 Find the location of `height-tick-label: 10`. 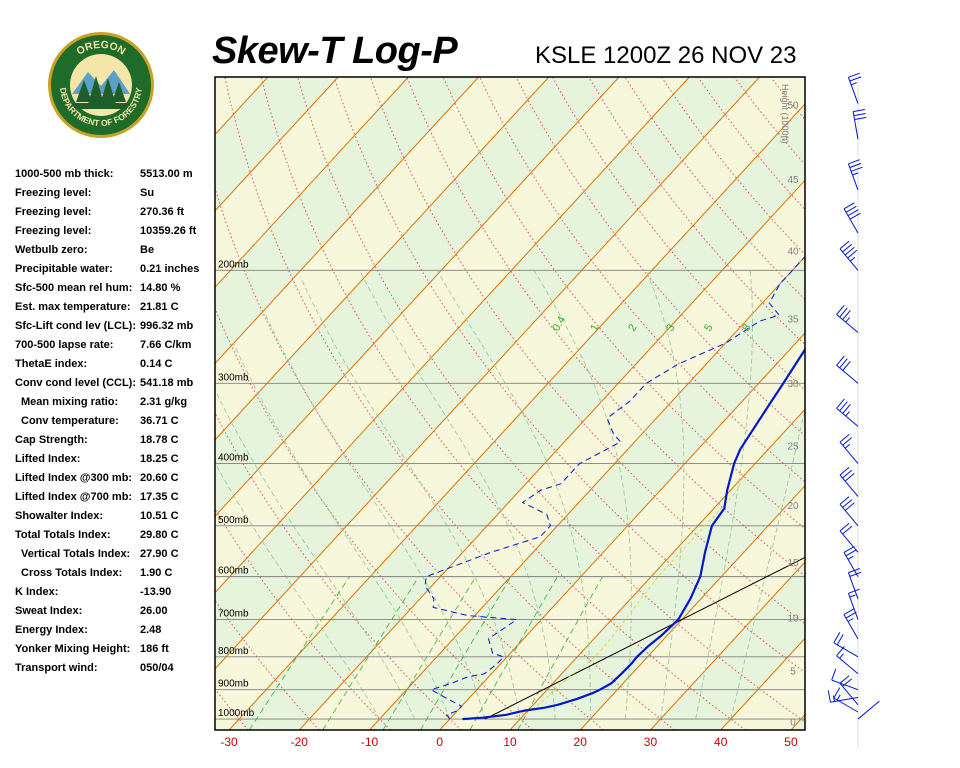

height-tick-label: 10 is located at coordinates (793, 618).